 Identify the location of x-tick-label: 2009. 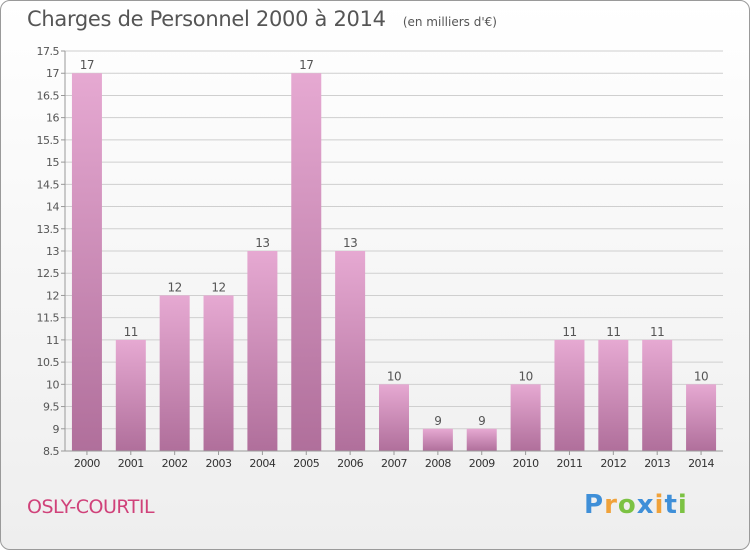
(482, 463).